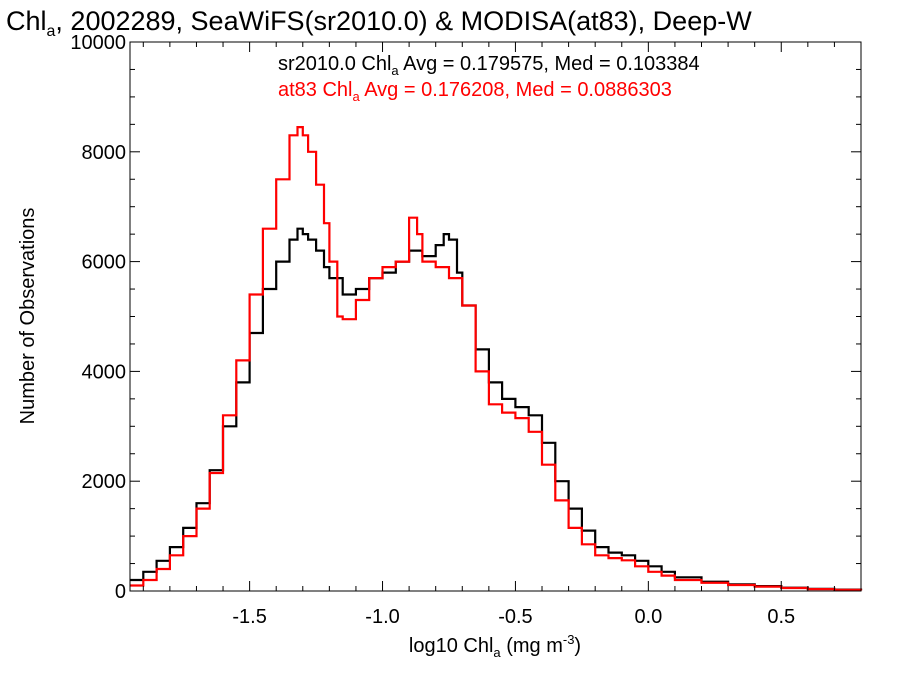 Image resolution: width=900 pixels, height=675 pixels. Describe the element at coordinates (104, 372) in the screenshot. I see `y-tick-label: 4000` at that location.